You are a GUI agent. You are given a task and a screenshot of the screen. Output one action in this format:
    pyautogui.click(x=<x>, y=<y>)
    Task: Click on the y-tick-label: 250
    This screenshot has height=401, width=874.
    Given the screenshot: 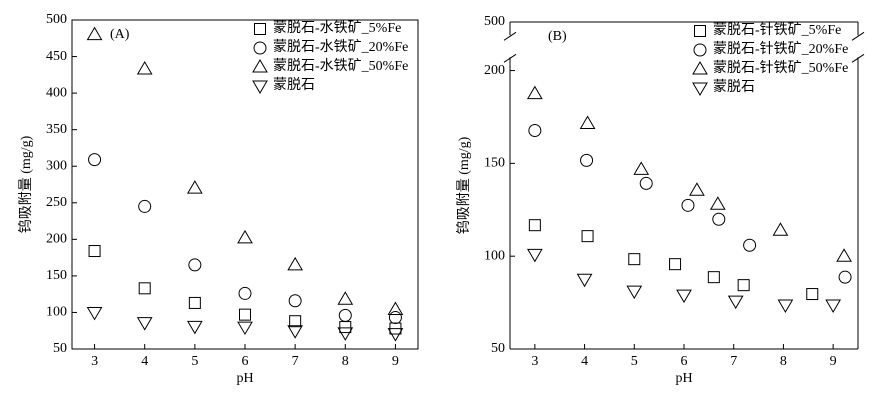 What is the action you would take?
    pyautogui.click(x=56, y=202)
    